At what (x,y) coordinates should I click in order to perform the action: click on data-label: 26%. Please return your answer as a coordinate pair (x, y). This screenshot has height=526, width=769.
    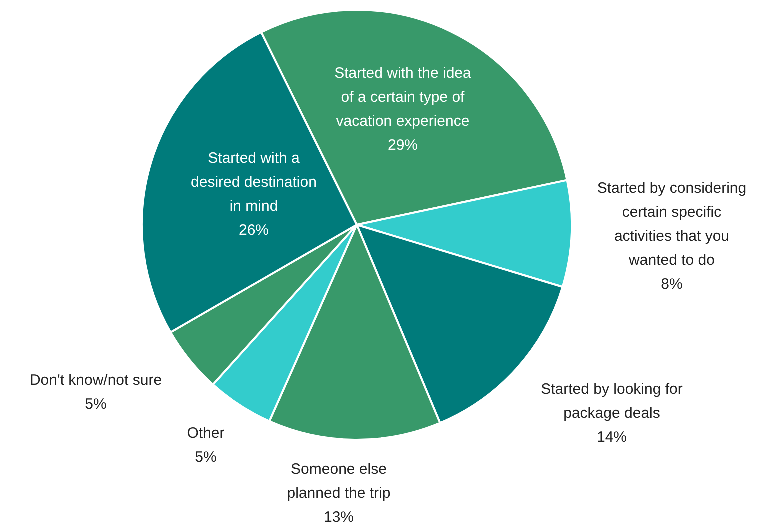
    Looking at the image, I should click on (254, 230).